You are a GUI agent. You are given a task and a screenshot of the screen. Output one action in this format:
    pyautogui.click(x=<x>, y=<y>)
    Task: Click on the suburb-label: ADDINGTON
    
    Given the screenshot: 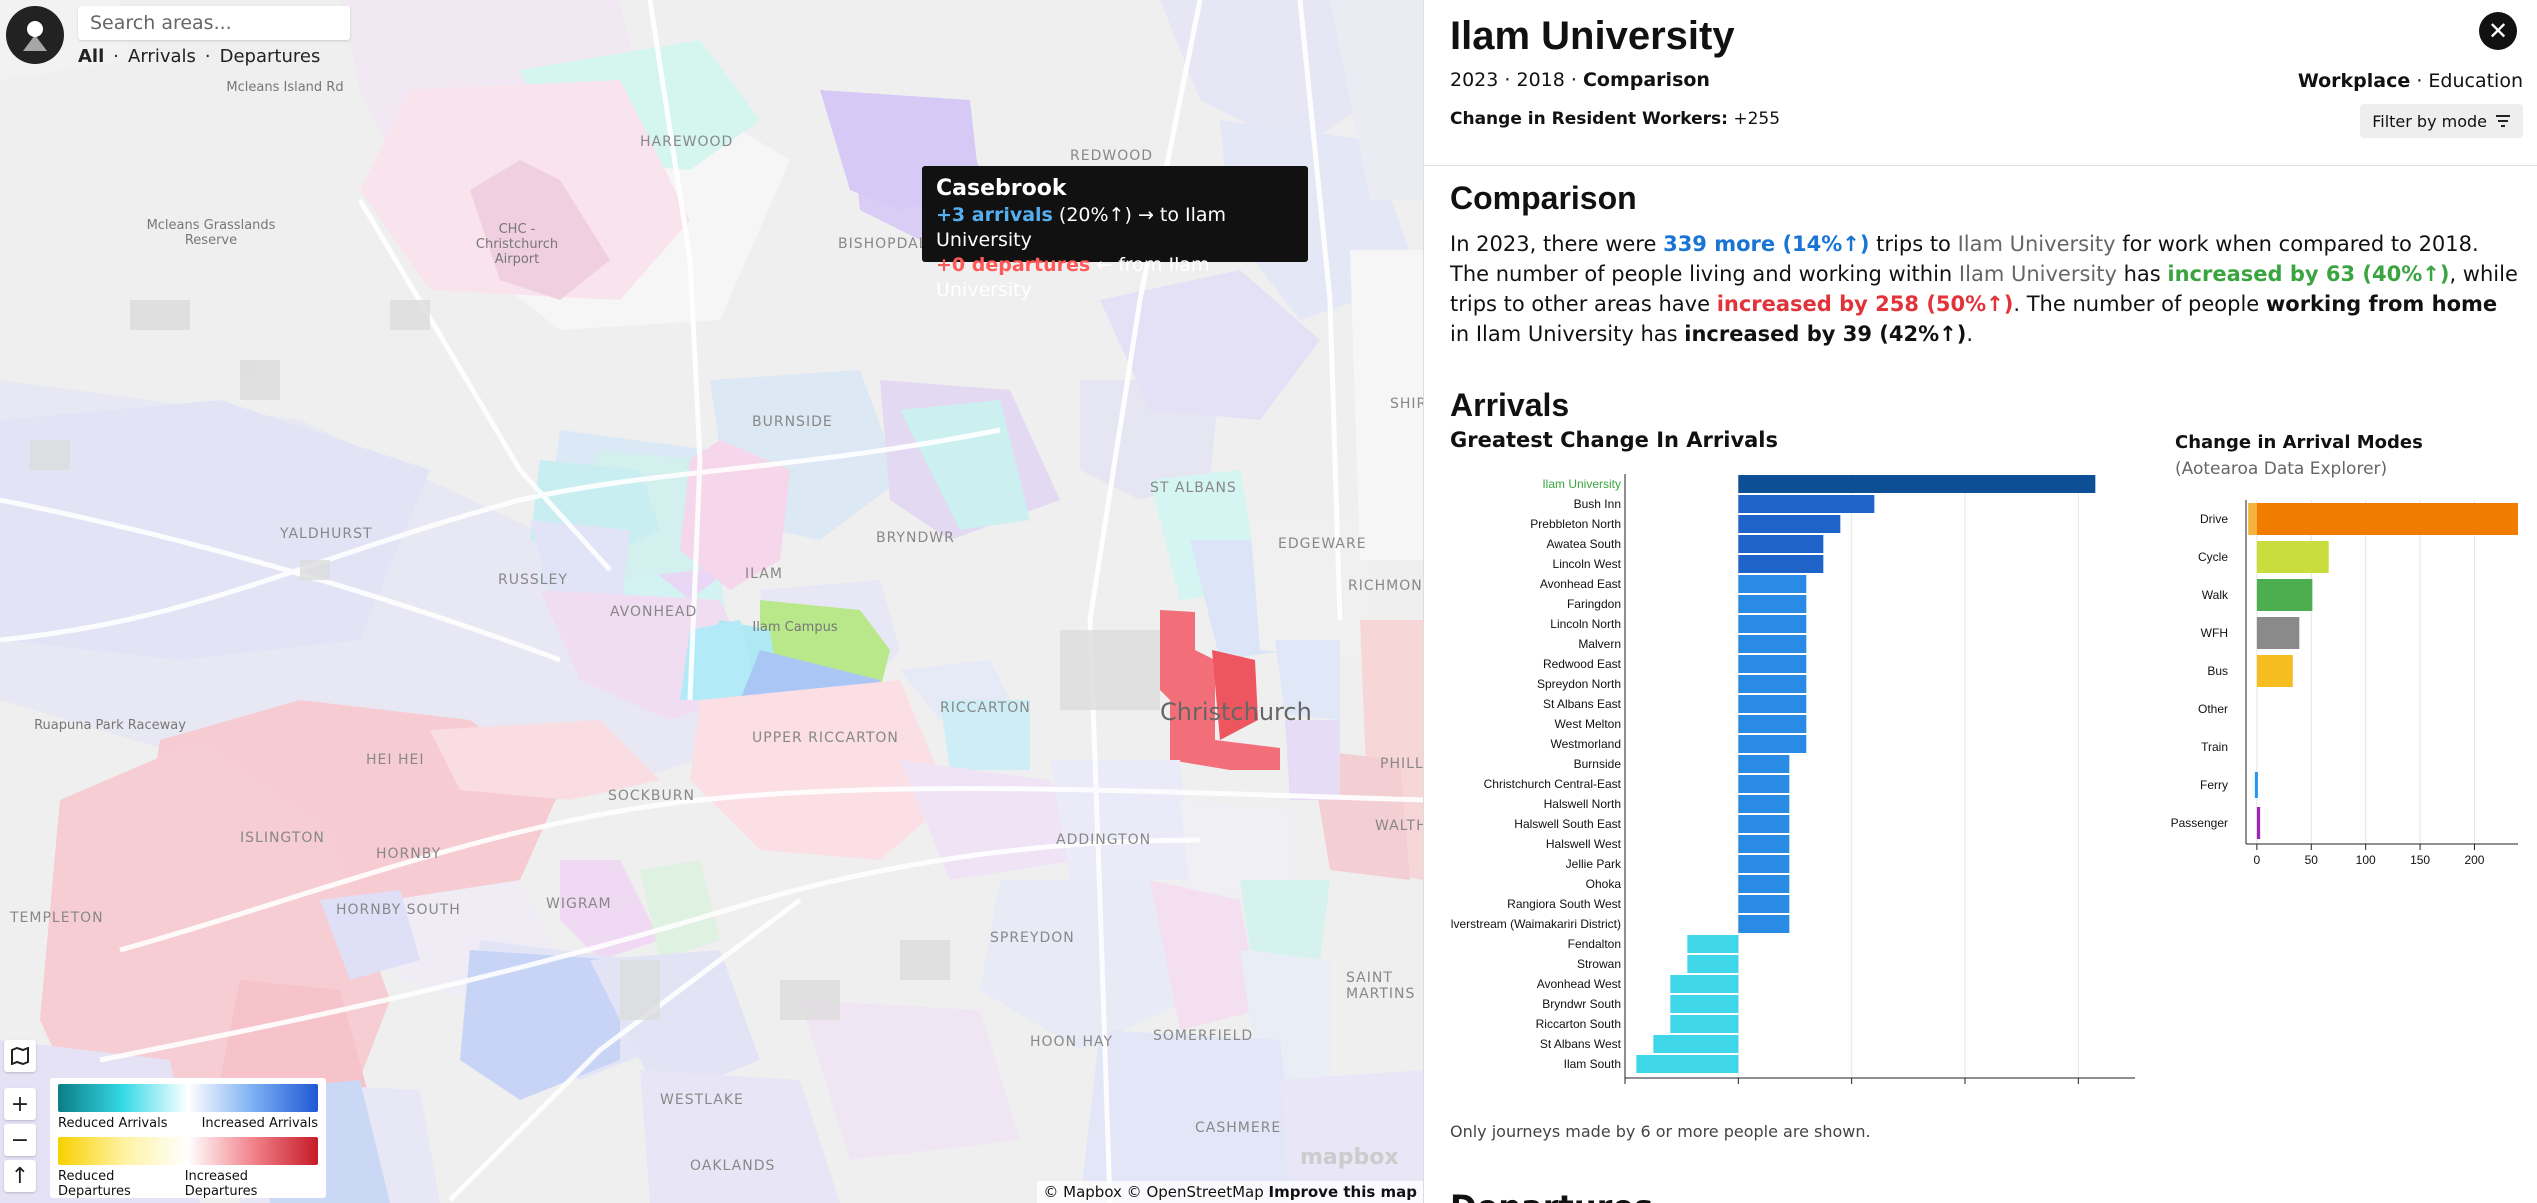 What is the action you would take?
    pyautogui.click(x=1104, y=840)
    